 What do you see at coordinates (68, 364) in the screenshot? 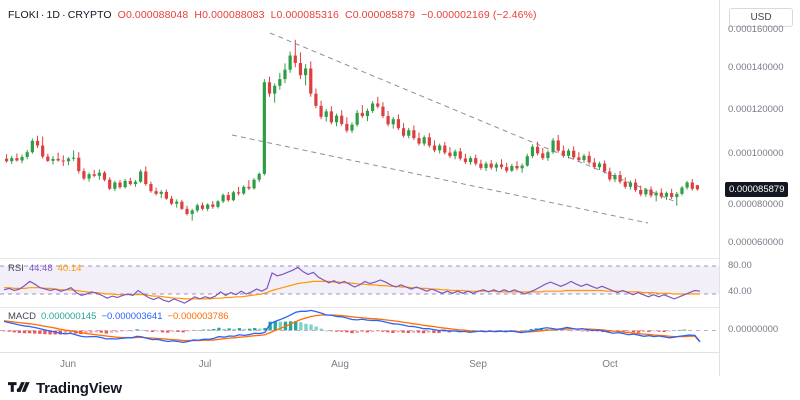
I see `time-tick: Jun` at bounding box center [68, 364].